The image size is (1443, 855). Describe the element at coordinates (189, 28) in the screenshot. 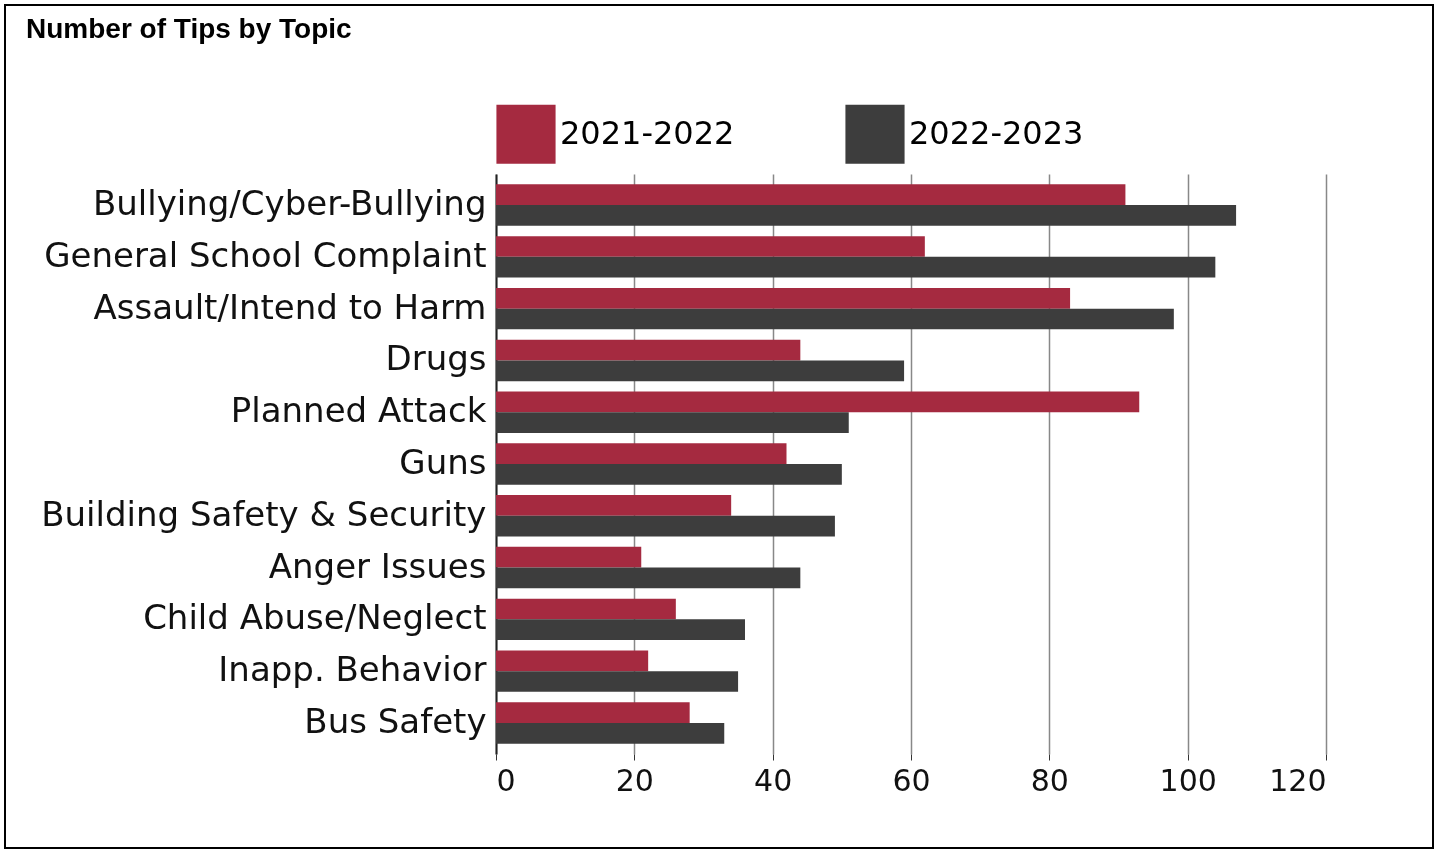

I see `text: Number of Tips by Topic` at that location.